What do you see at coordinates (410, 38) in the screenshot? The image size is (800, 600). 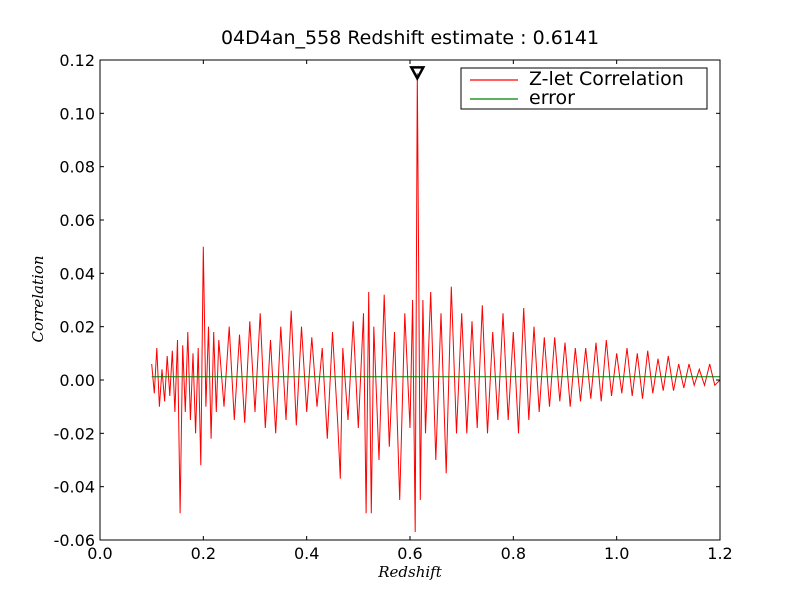 I see `chart-title: 04D4an_558 Redshift estimate : 0.6141` at bounding box center [410, 38].